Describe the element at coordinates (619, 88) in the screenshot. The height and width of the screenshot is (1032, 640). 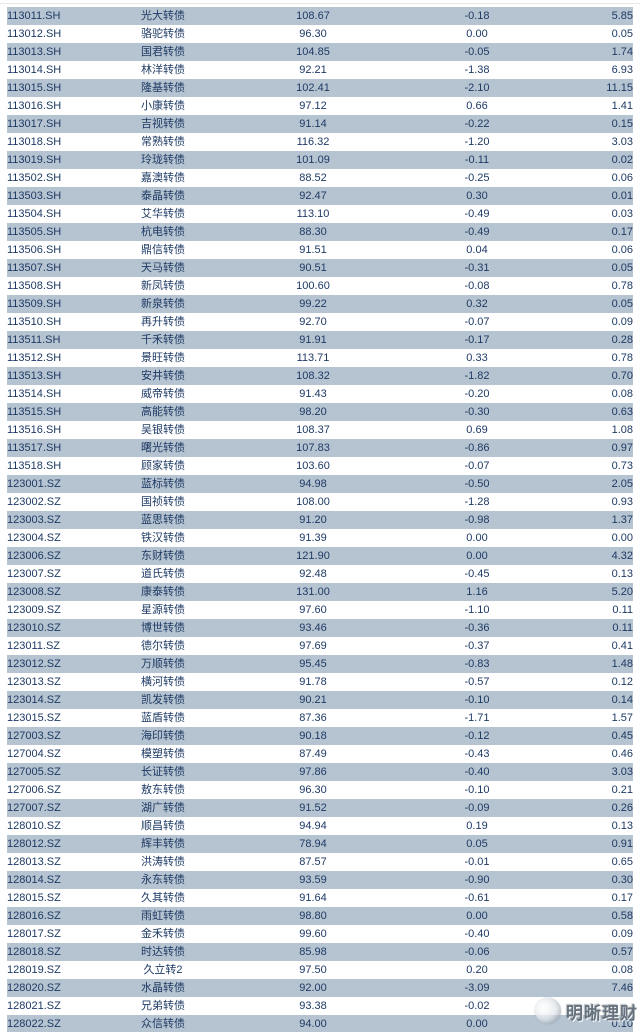
I see `bond-value-cell: 11.15` at that location.